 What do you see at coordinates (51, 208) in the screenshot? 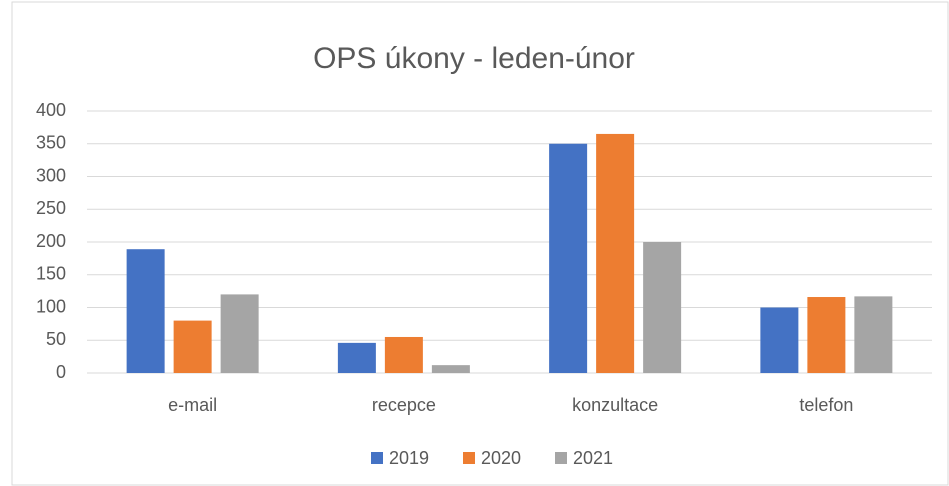
I see `y-tick-label: 250` at bounding box center [51, 208].